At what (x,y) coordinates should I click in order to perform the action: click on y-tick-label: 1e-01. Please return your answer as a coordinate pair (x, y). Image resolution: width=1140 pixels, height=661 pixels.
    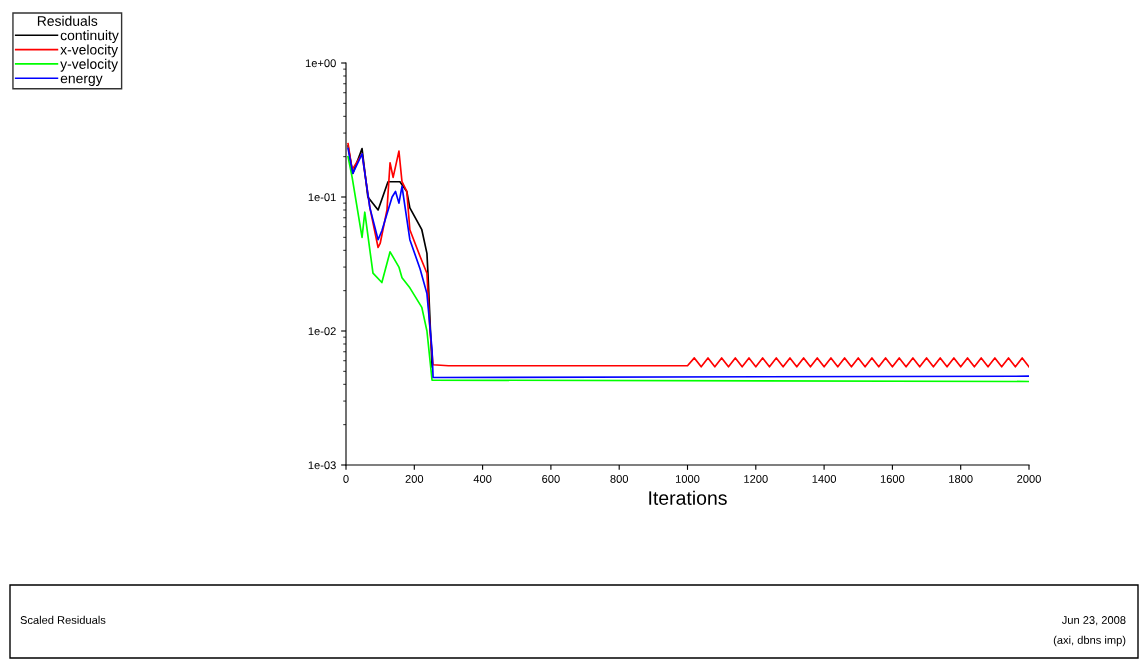
    Looking at the image, I should click on (322, 197).